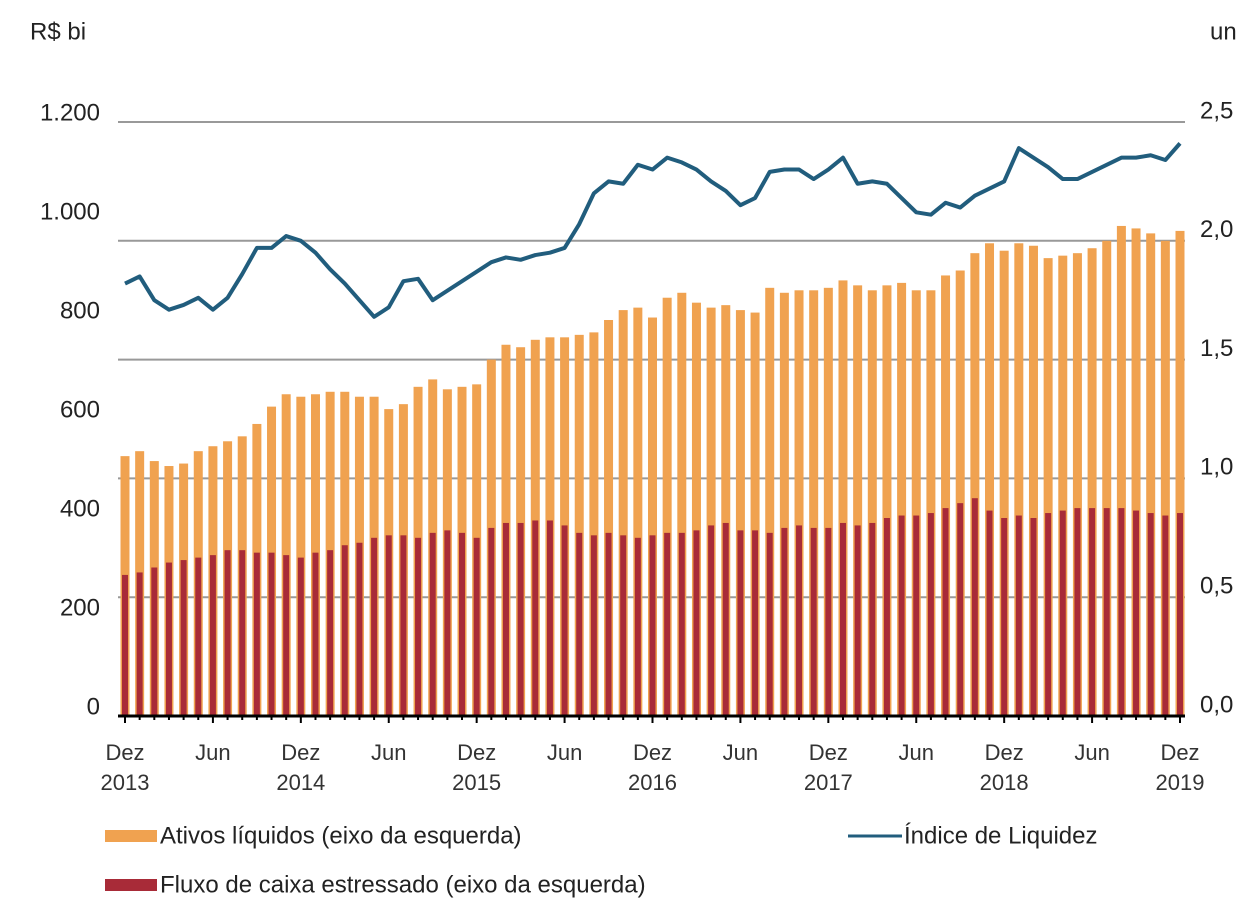 The width and height of the screenshot is (1258, 913). Describe the element at coordinates (1216, 704) in the screenshot. I see `y2-tick-label: 0,0` at that location.